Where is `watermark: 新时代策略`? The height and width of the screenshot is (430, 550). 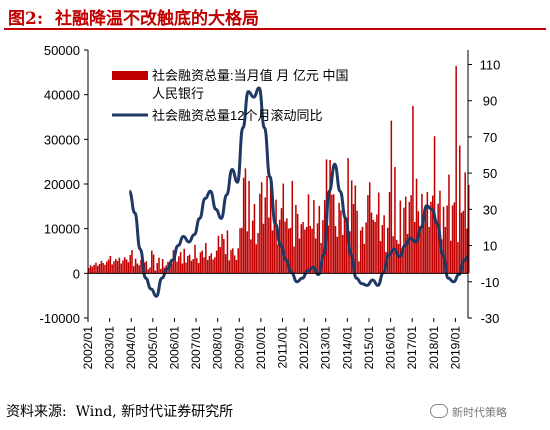 watermark: 新时代策略 is located at coordinates (468, 412).